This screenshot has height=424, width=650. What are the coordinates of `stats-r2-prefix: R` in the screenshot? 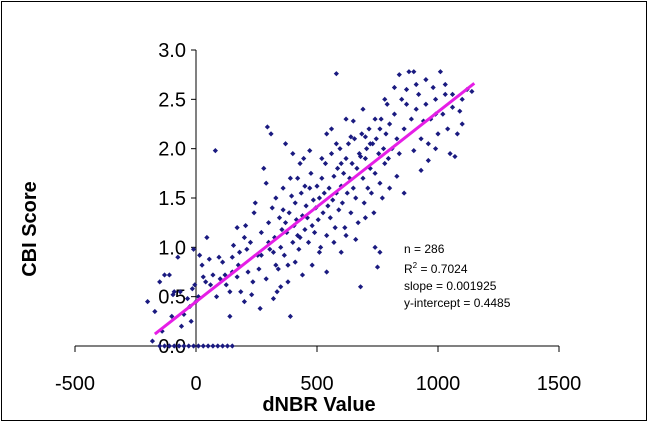 It's located at (408, 269).